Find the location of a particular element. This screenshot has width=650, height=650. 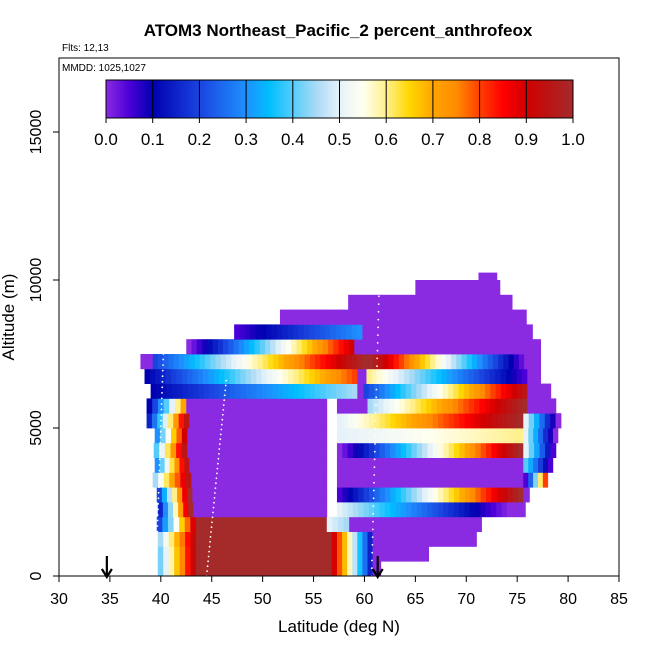

latitude-arrows is located at coordinates (242, 568).